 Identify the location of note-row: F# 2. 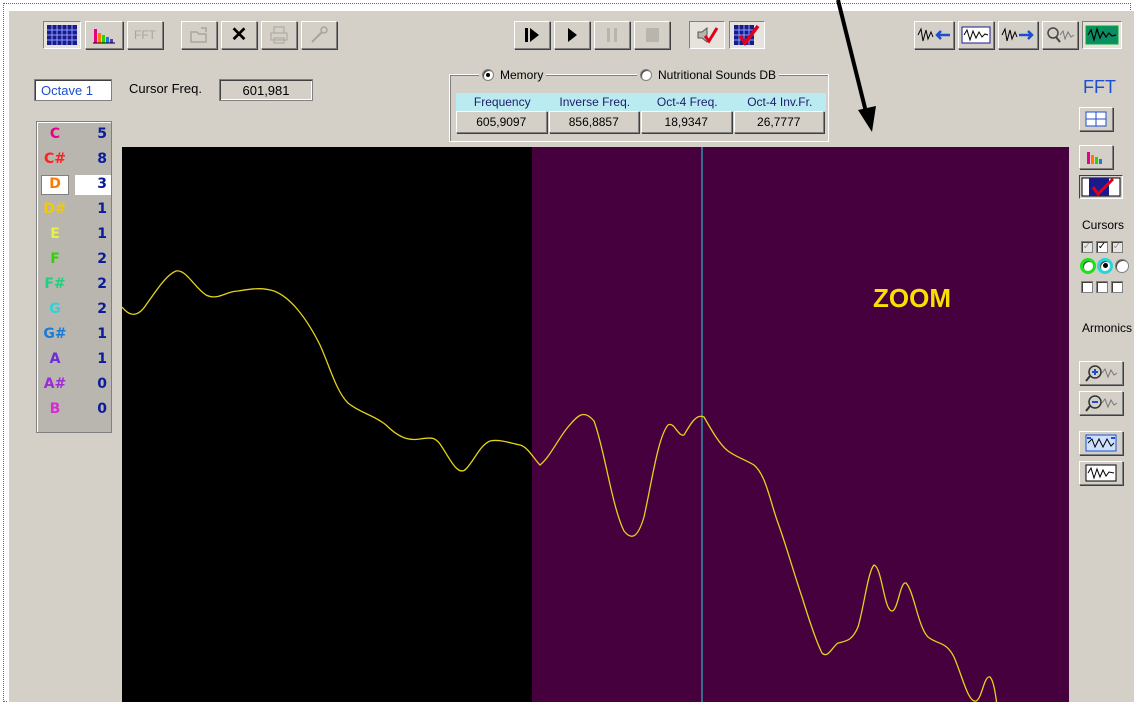
(74, 286).